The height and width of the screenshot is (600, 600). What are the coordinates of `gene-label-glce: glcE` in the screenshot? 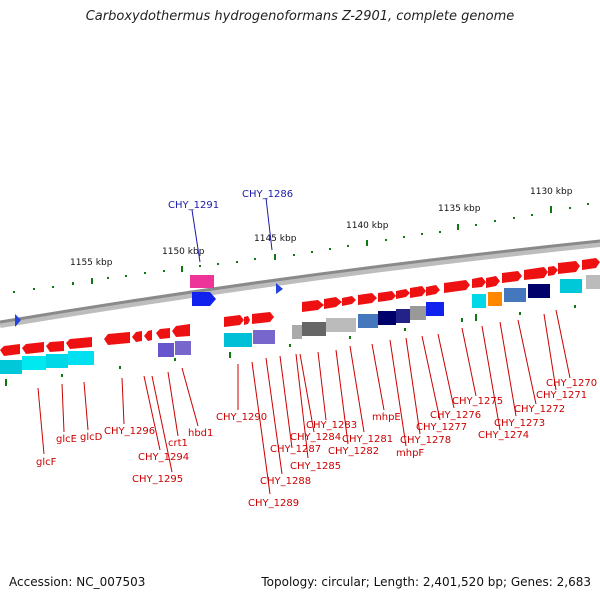 It's located at (66, 439).